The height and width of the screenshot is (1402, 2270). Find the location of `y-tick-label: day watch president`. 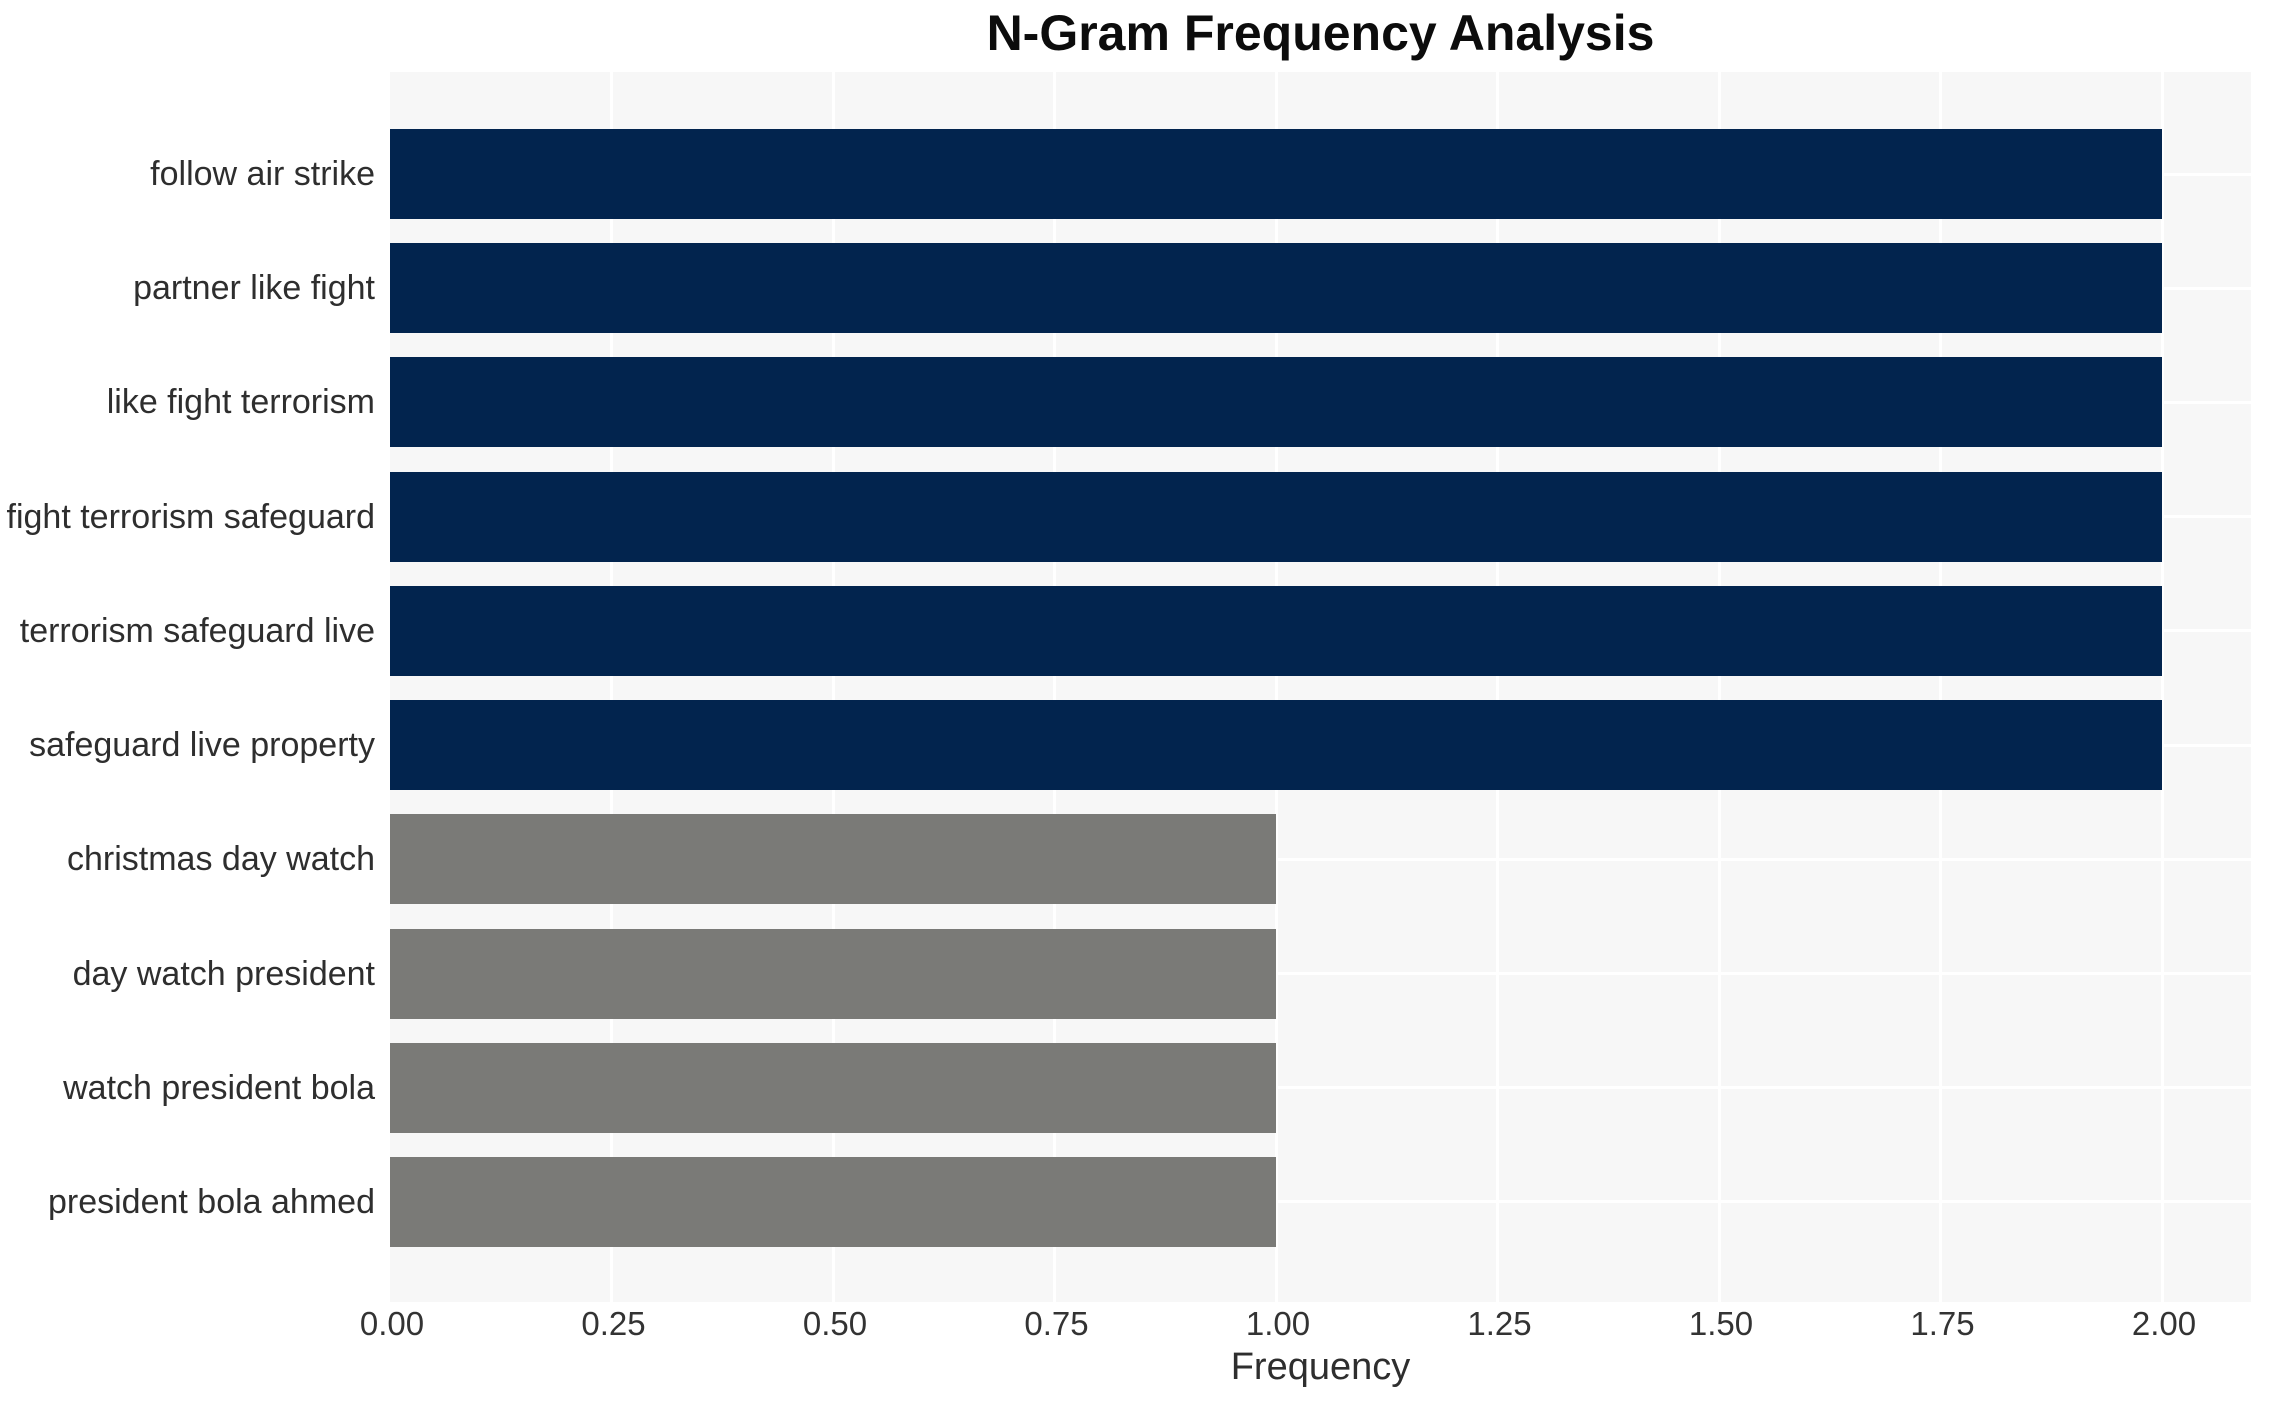

y-tick-label: day watch president is located at coordinates (223, 973).